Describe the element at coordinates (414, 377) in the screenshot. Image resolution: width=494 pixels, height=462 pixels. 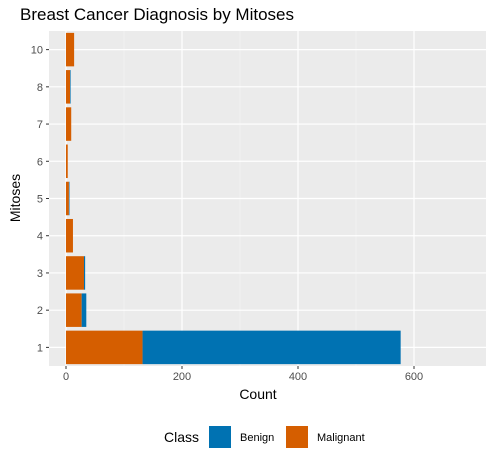
I see `x-tick-label: 600` at that location.